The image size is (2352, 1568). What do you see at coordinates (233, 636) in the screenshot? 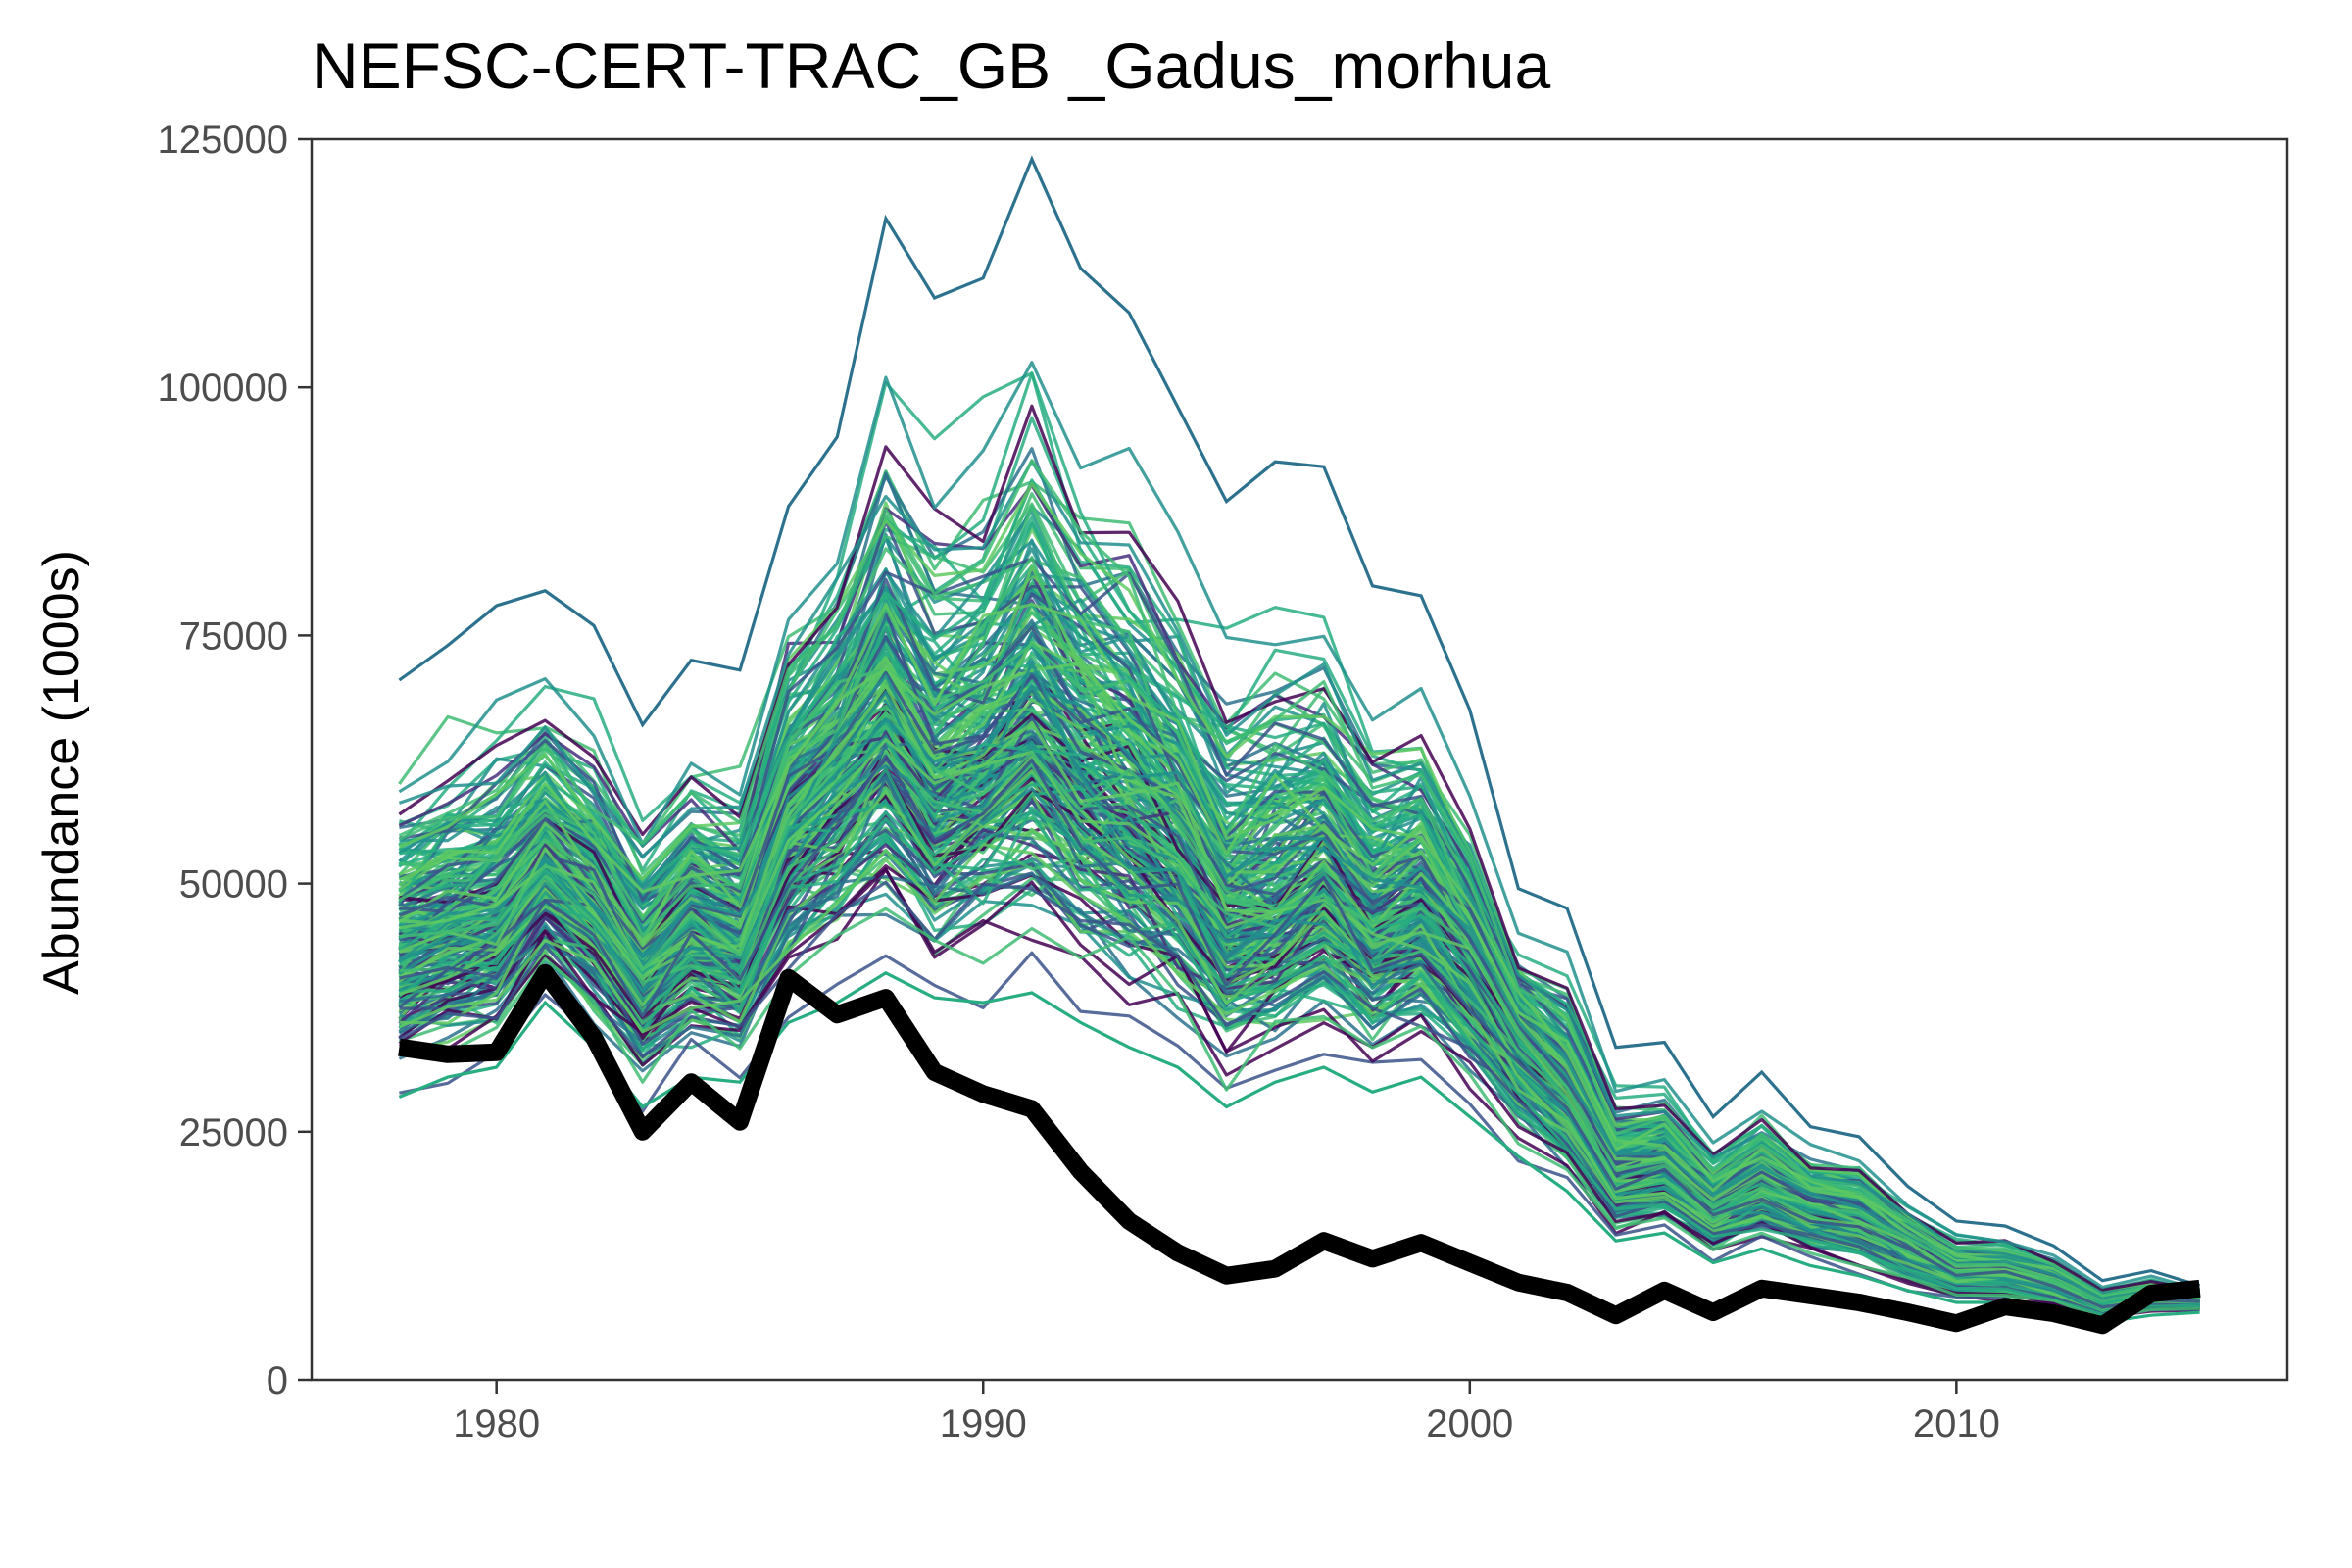
I see `y-tick-label: 75000` at bounding box center [233, 636].